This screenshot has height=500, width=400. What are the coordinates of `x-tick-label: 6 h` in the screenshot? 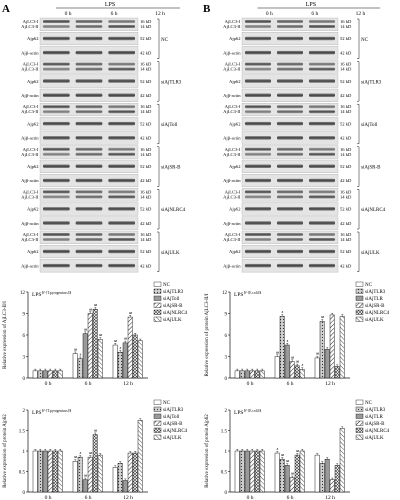 It's located at (290, 497).